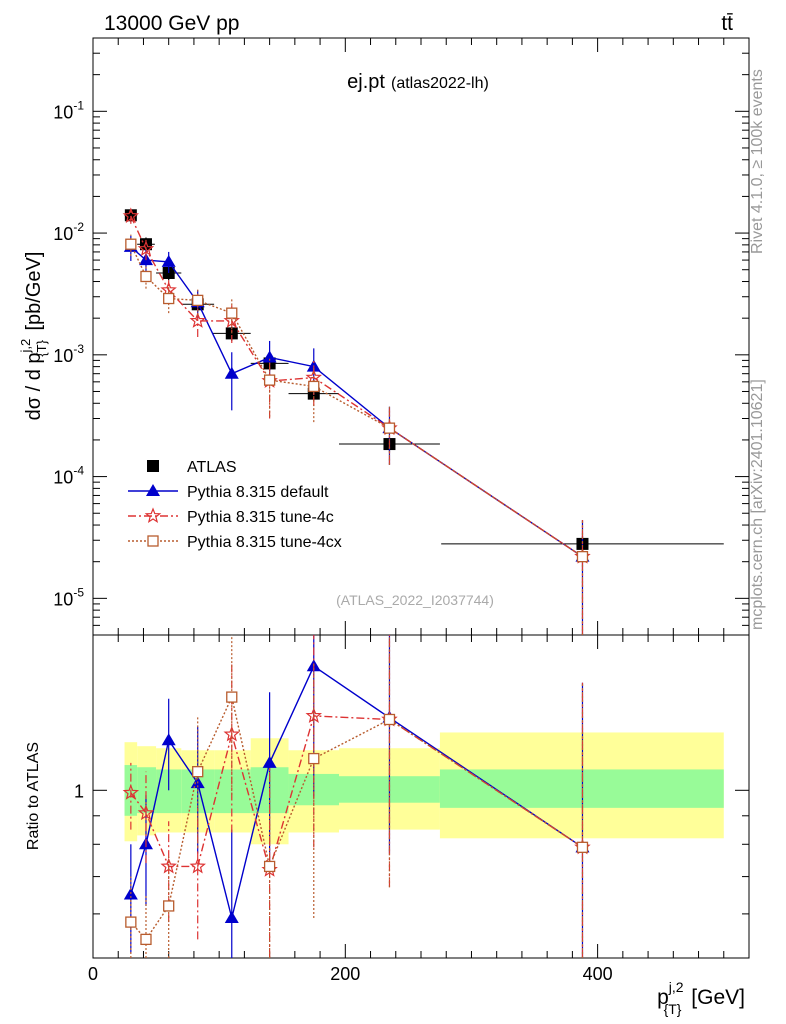  What do you see at coordinates (701, 998) in the screenshot?
I see `x-axis-label: pj,2 {T} [GeV]` at bounding box center [701, 998].